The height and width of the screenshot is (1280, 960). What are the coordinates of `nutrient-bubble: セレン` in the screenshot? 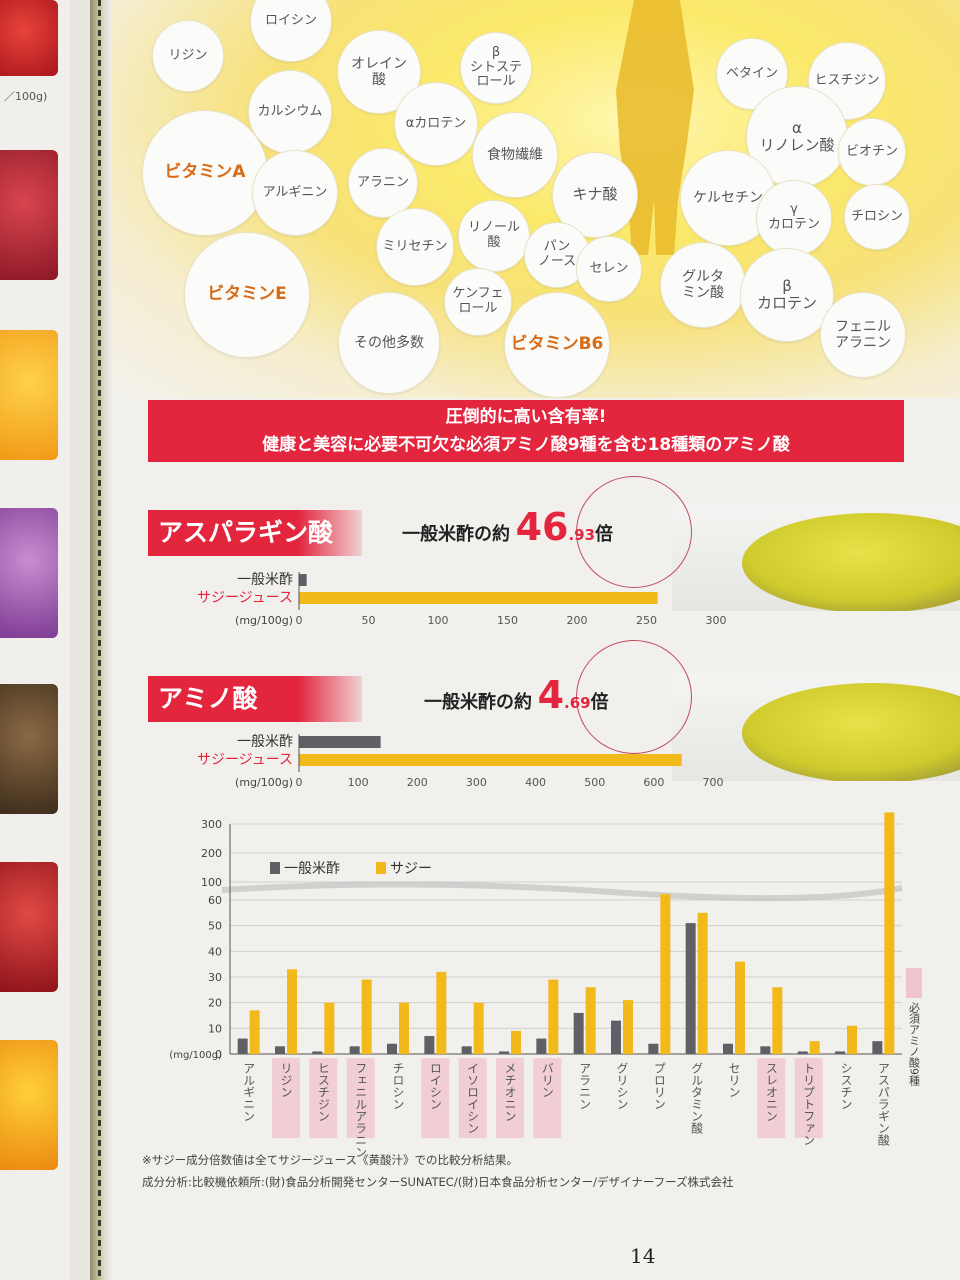 It's located at (609, 269).